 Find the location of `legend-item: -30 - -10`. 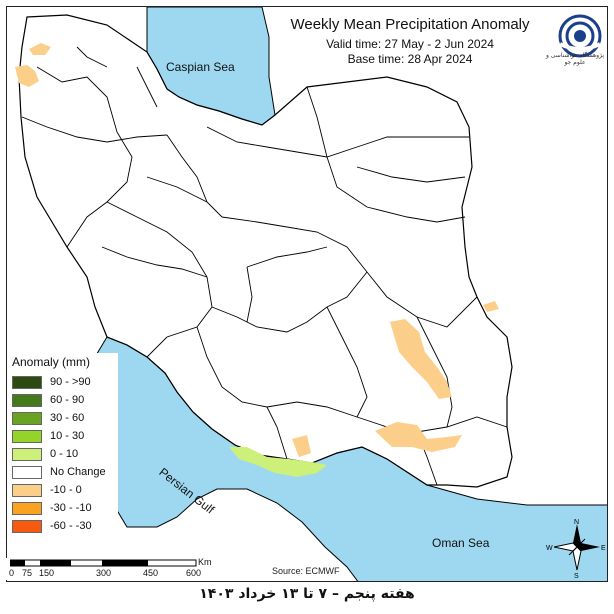

legend-item: -30 - -10 is located at coordinates (65, 508).